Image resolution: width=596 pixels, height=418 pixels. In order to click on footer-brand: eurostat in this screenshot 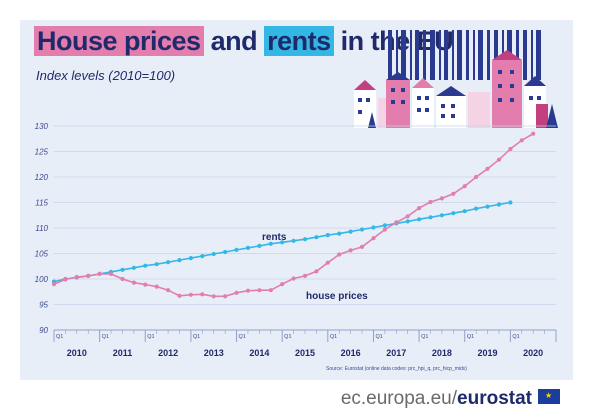, I will do `click(494, 398)`.